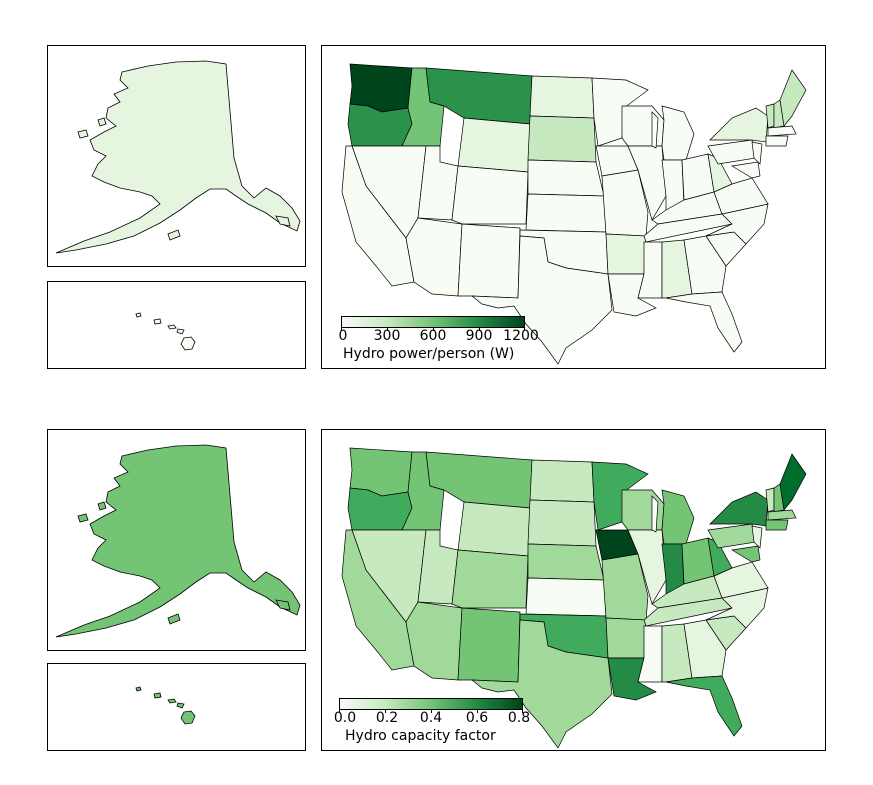  I want to click on map-1-alaska-inset, so click(176, 156).